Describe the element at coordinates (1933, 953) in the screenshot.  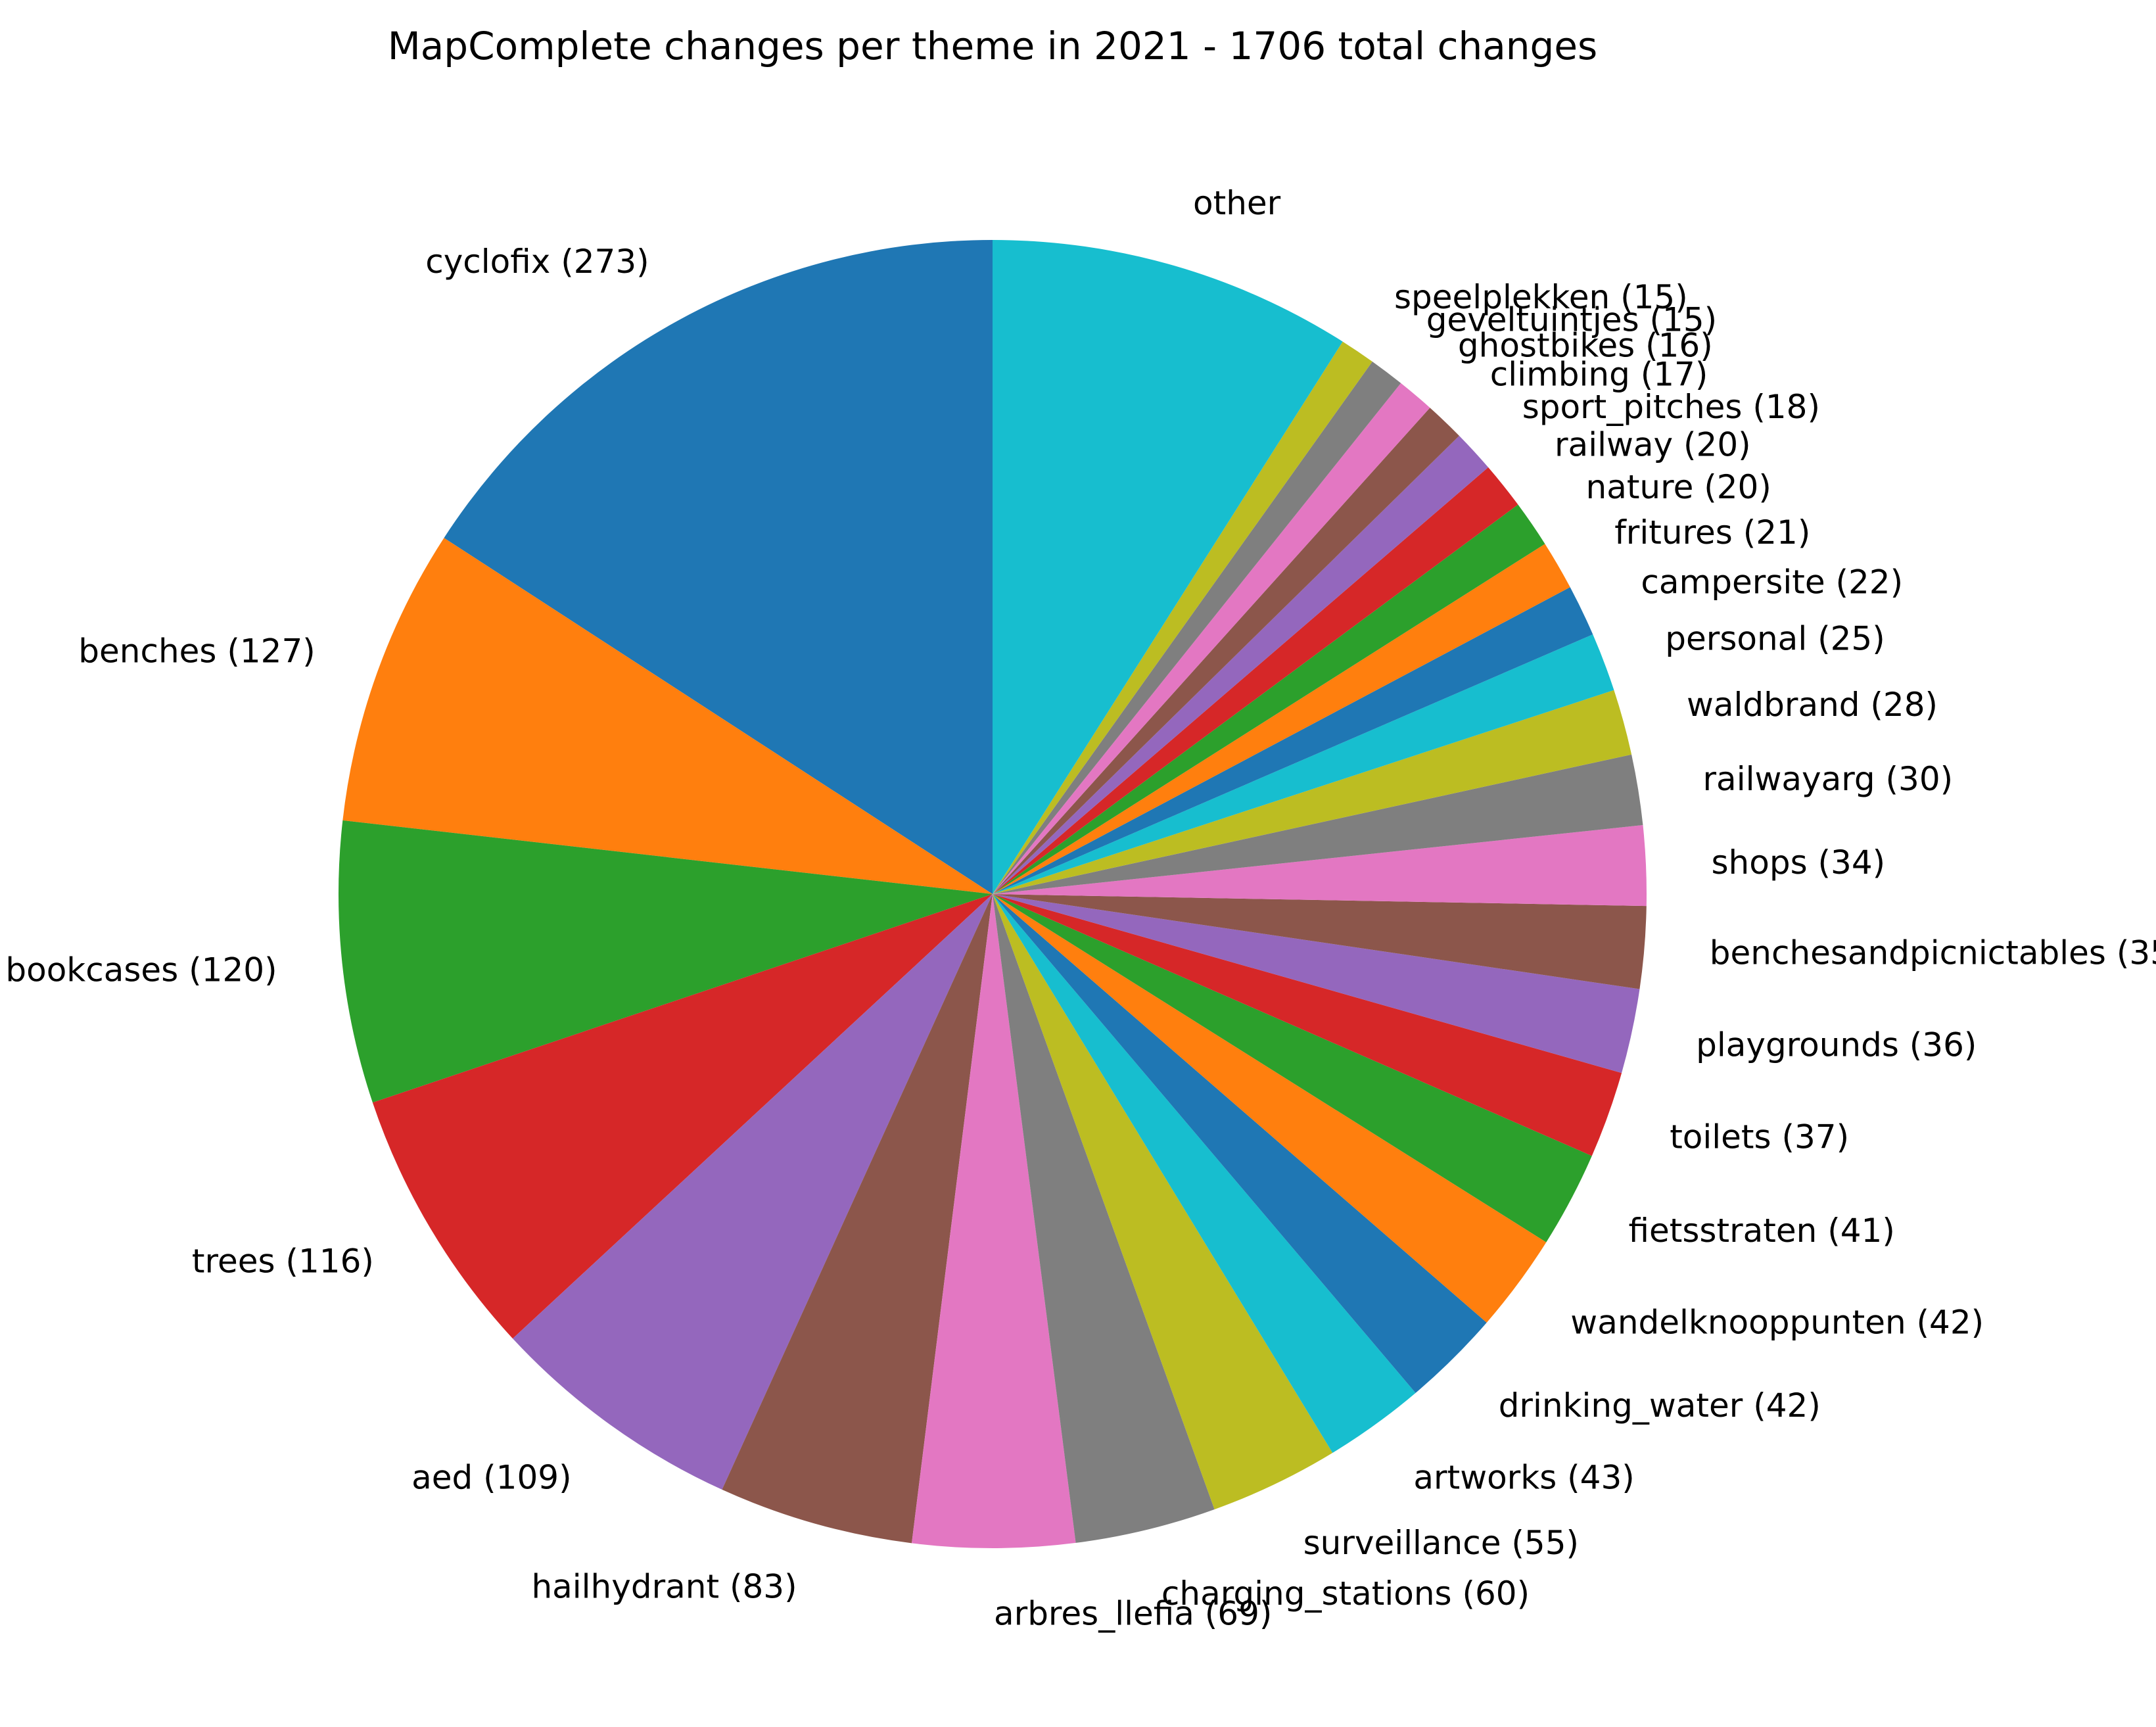
I see `pie-label-benchesandpicnictables: benchesandpicnictables (35)` at that location.